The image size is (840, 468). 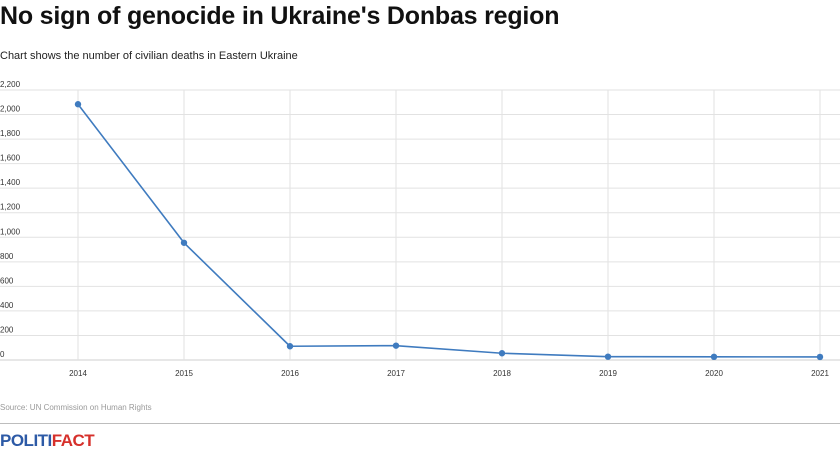 I want to click on x-tick-label: 2020, so click(x=714, y=373).